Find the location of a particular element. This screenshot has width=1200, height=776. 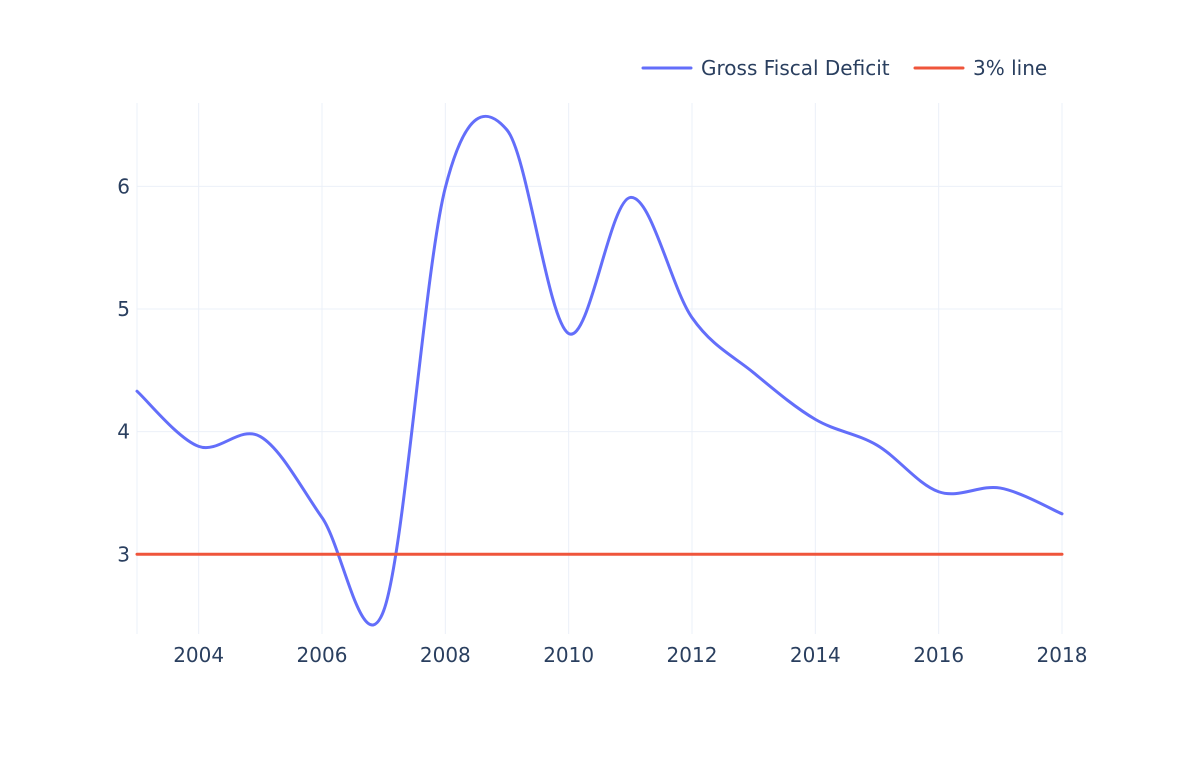

legend-item-gross-fiscal-deficit: Gross Fiscal Deficit is located at coordinates (765, 68).